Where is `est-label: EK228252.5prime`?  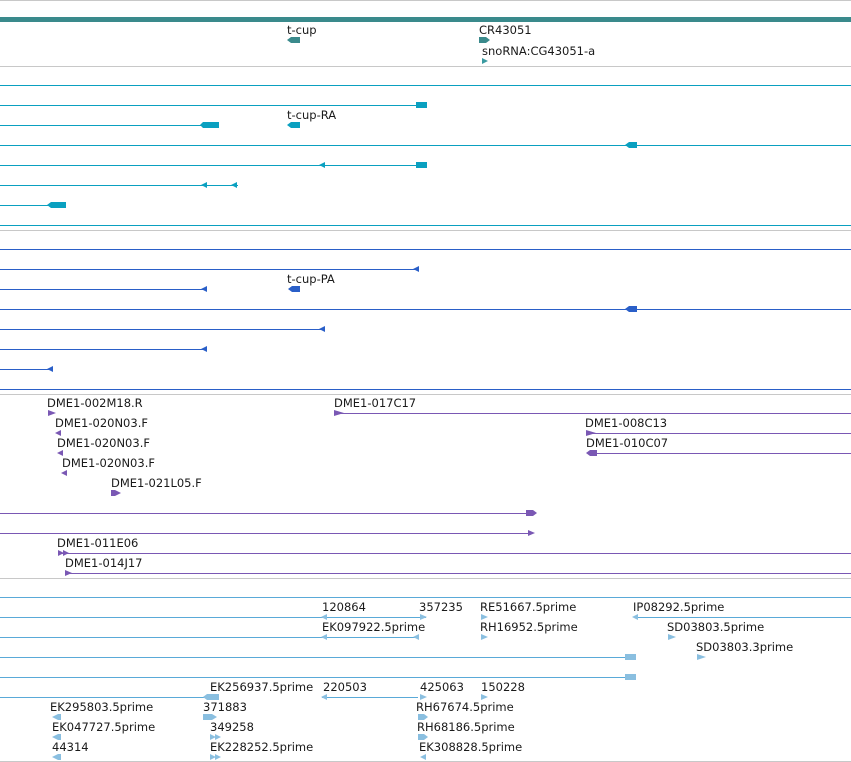 est-label: EK228252.5prime is located at coordinates (262, 747).